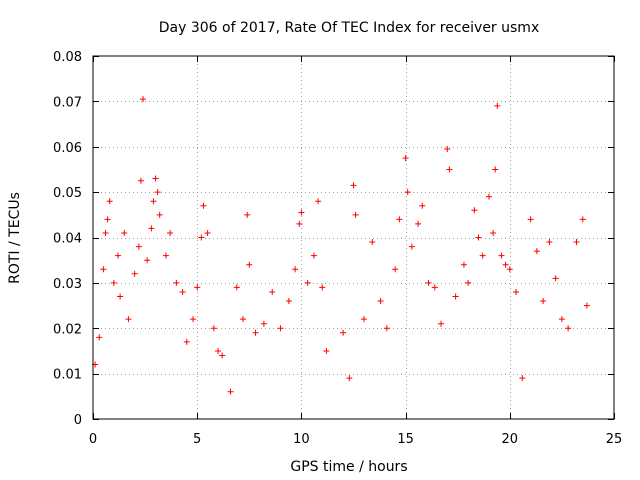  Describe the element at coordinates (78, 420) in the screenshot. I see `y-tick-label: 0` at that location.